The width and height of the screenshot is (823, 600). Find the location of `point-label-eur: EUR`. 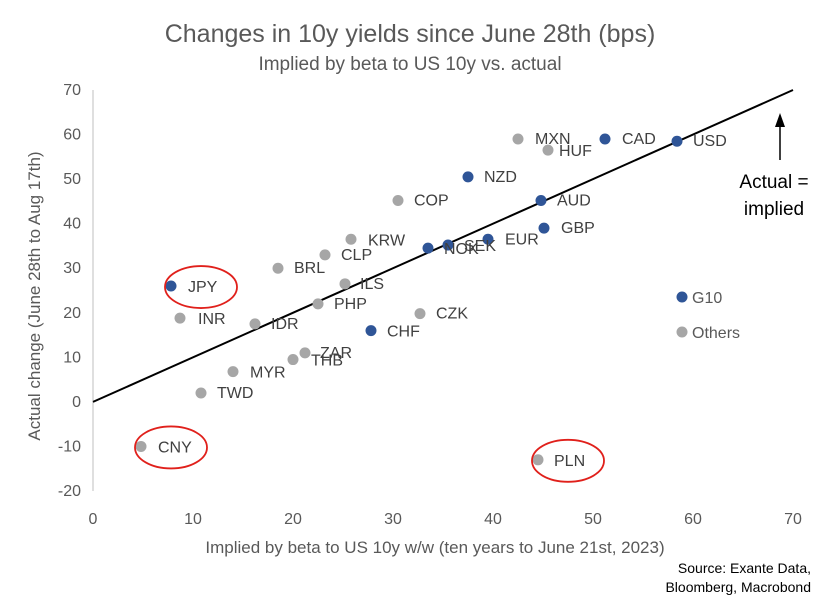

point-label-eur: EUR is located at coordinates (522, 239).